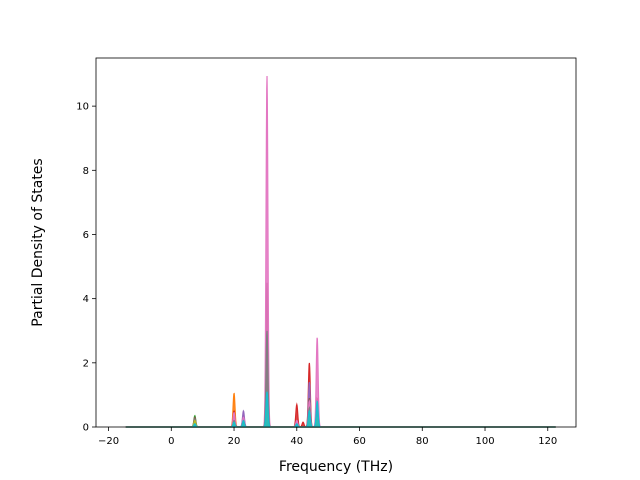 This screenshot has height=480, width=640. I want to click on x-tick-label: 40, so click(296, 441).